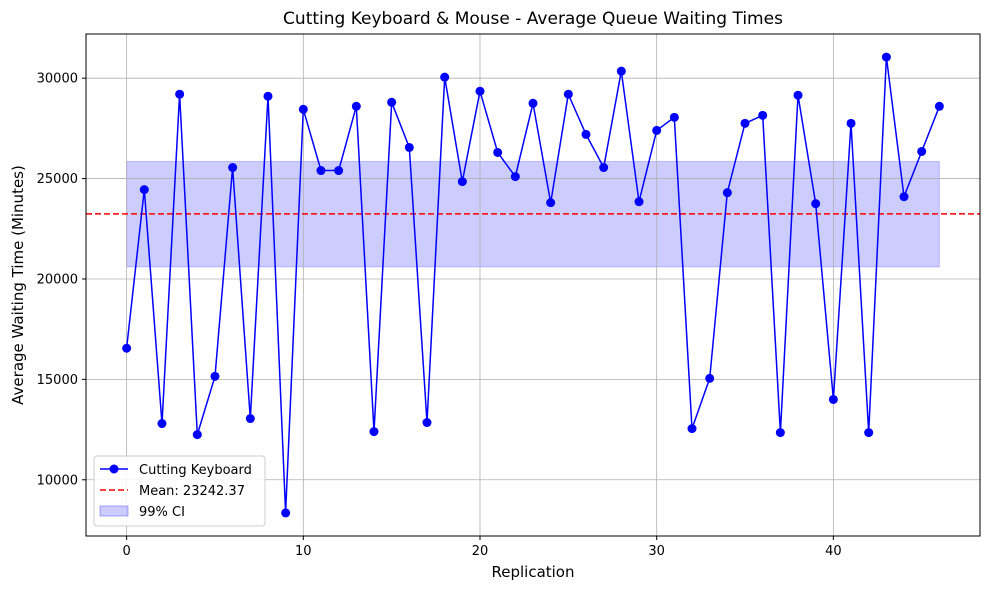 The image size is (989, 594). Describe the element at coordinates (114, 469) in the screenshot. I see `legend-series-marker` at that location.